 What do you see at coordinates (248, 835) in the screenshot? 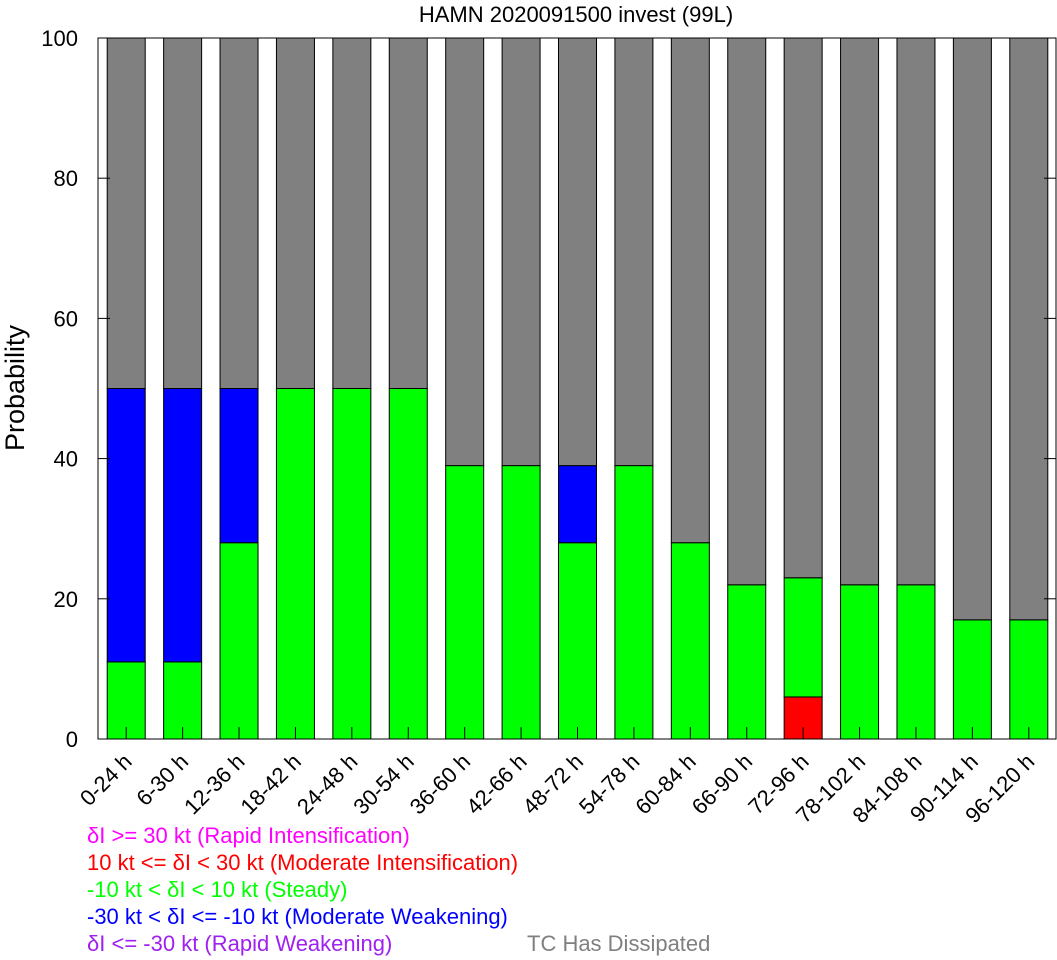
I see `legend-rapid-intensification: δI >= 30 kt (Rapid Intensification)` at bounding box center [248, 835].